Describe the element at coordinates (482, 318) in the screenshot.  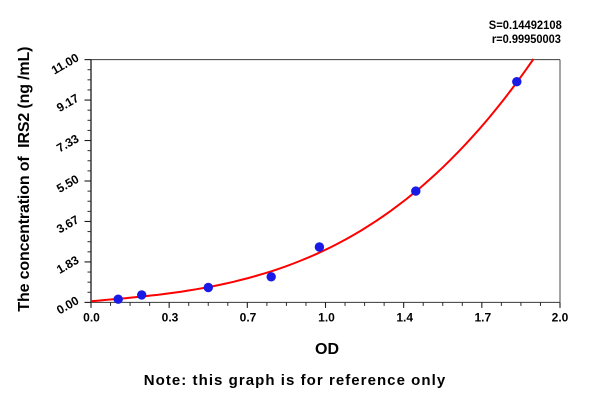
I see `svg-text: 1.7` at that location.